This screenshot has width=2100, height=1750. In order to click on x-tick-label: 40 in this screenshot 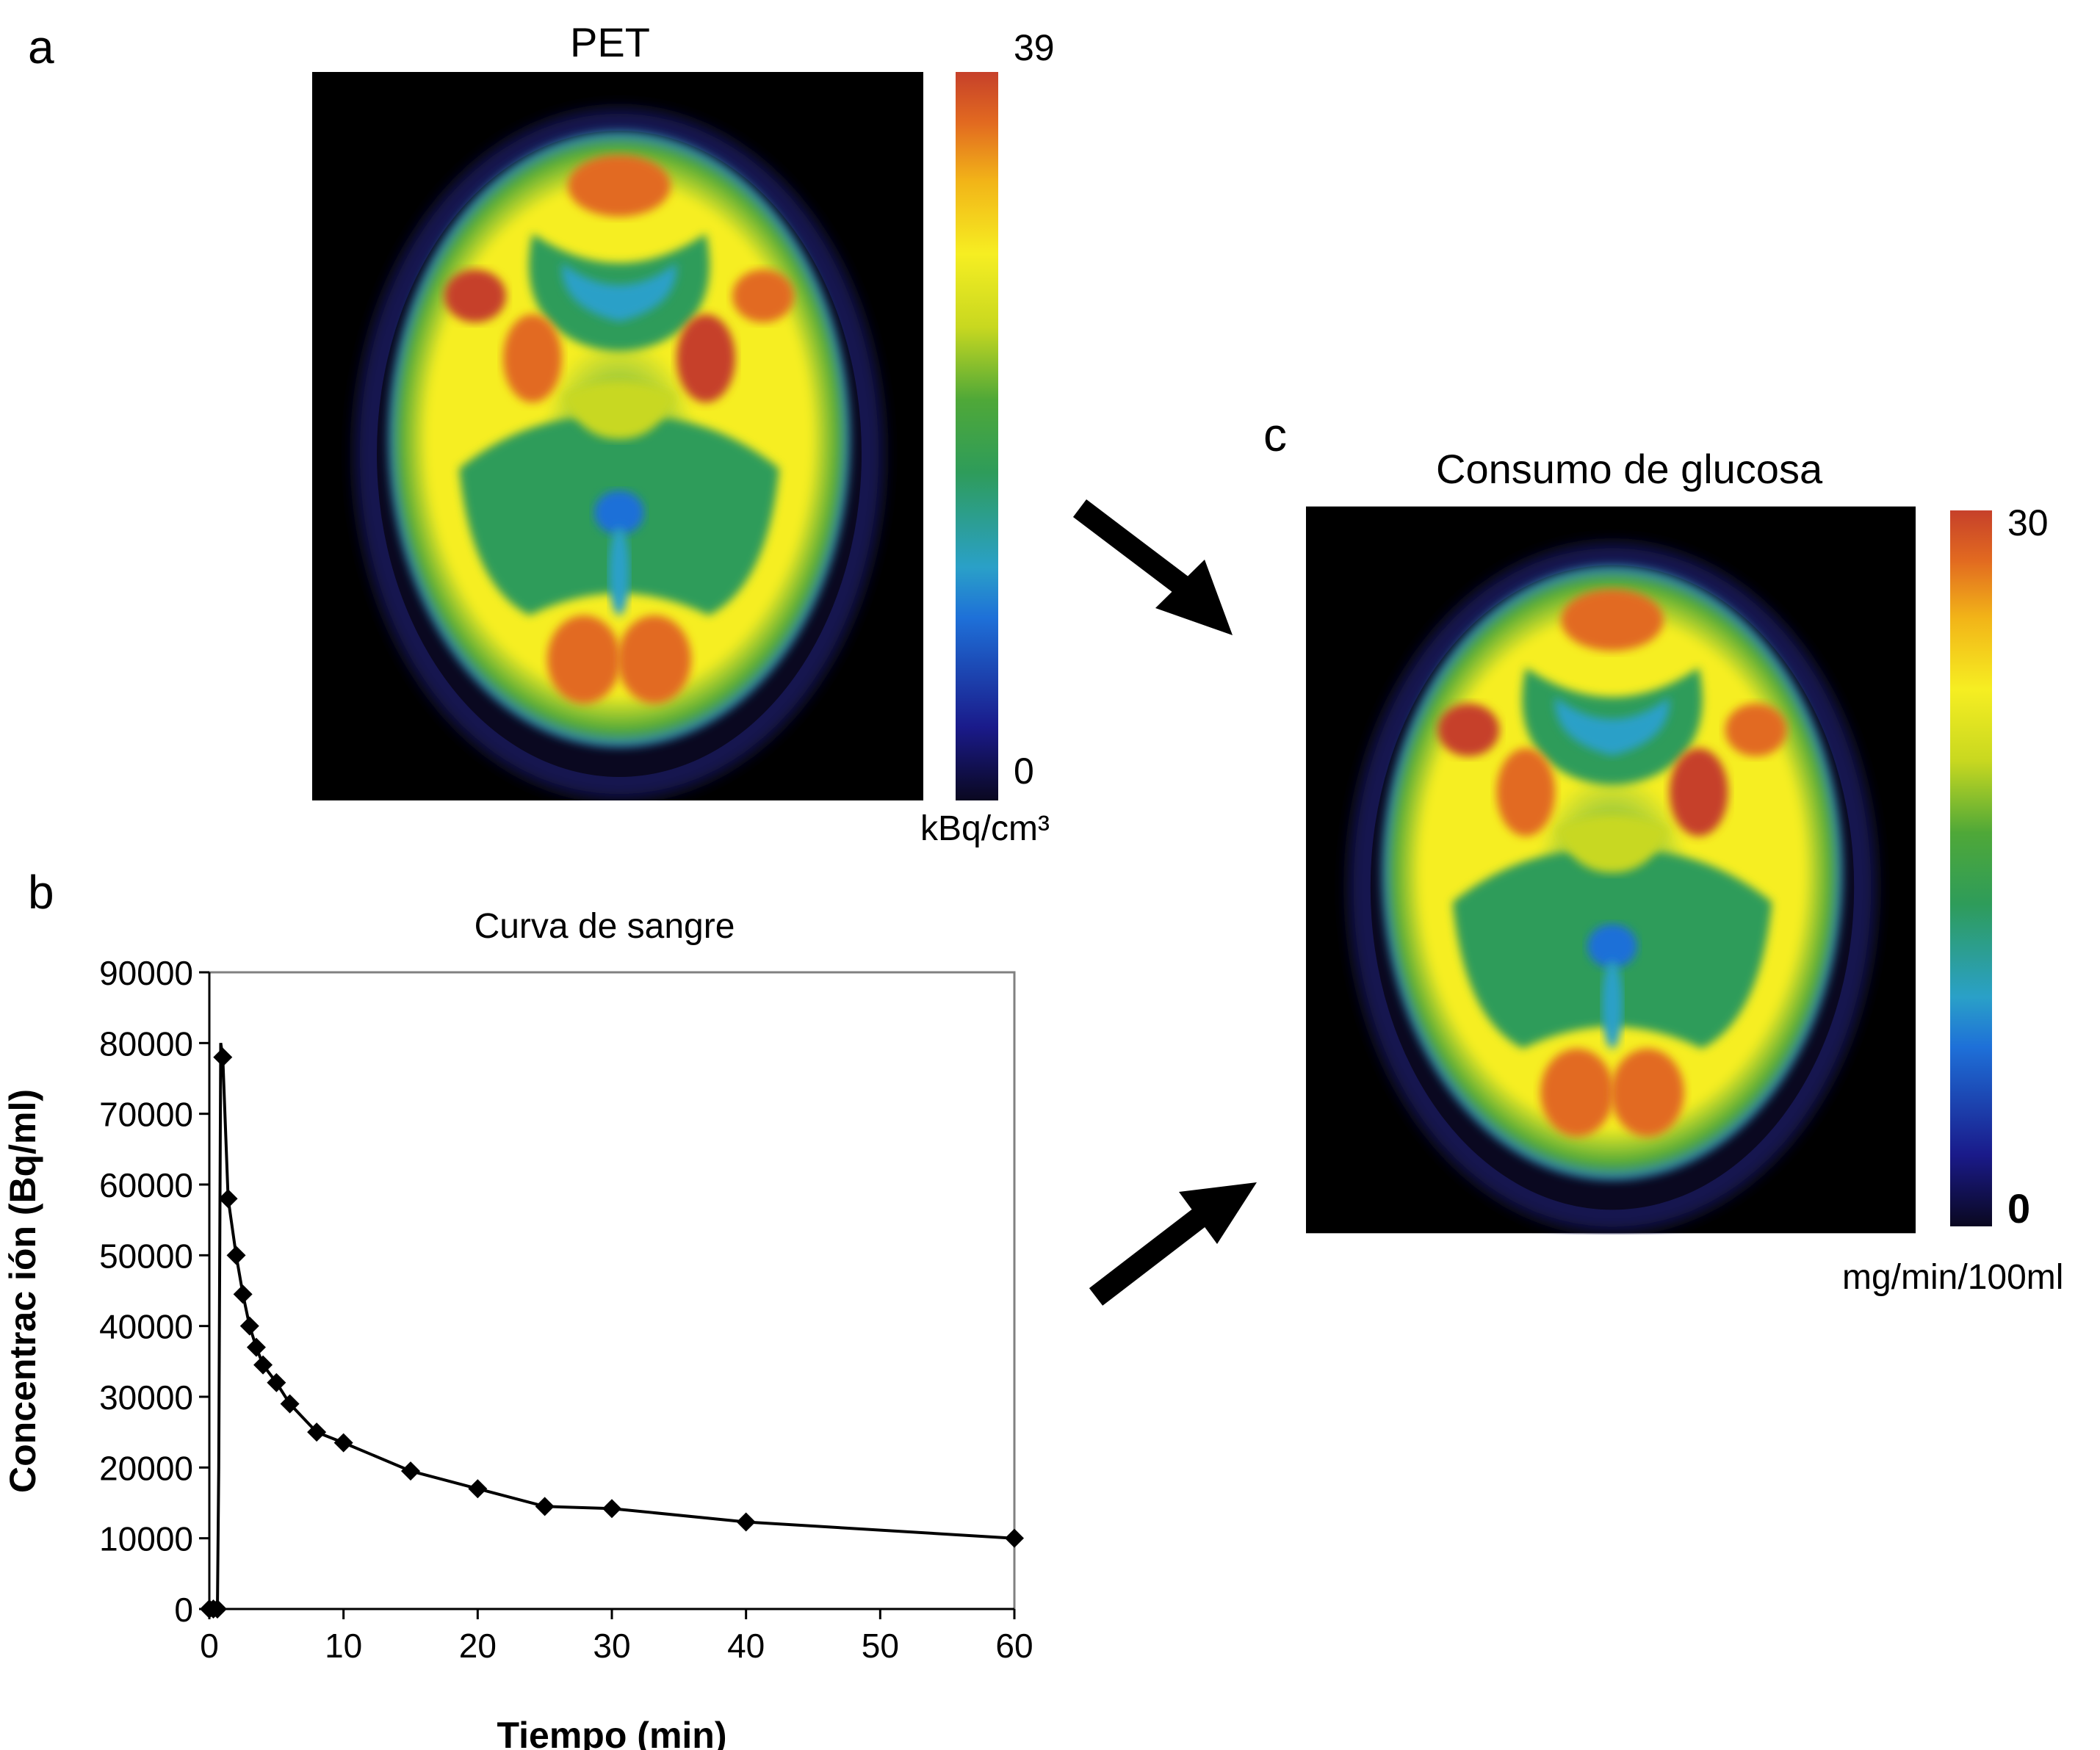, I will do `click(746, 1646)`.